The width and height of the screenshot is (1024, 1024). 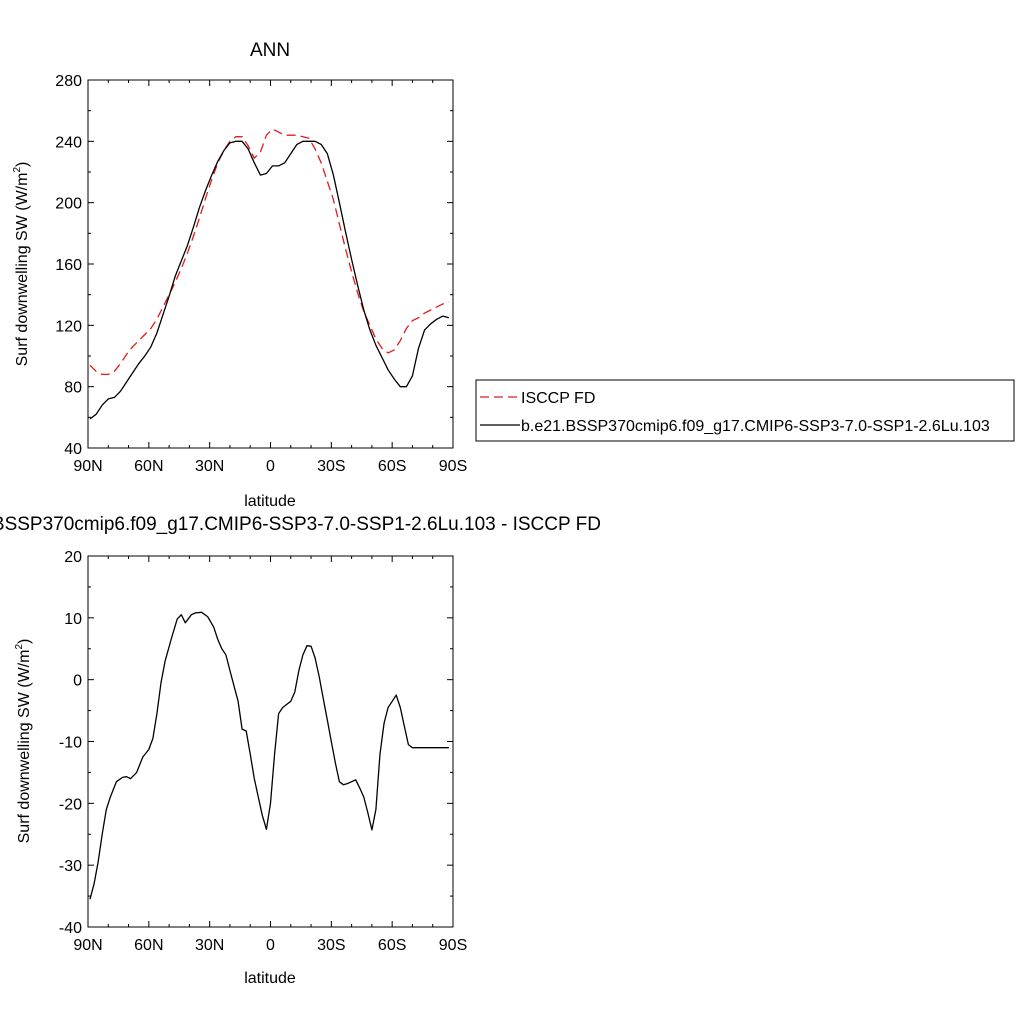 I want to click on y-tick-label-top: 80, so click(x=73, y=388).